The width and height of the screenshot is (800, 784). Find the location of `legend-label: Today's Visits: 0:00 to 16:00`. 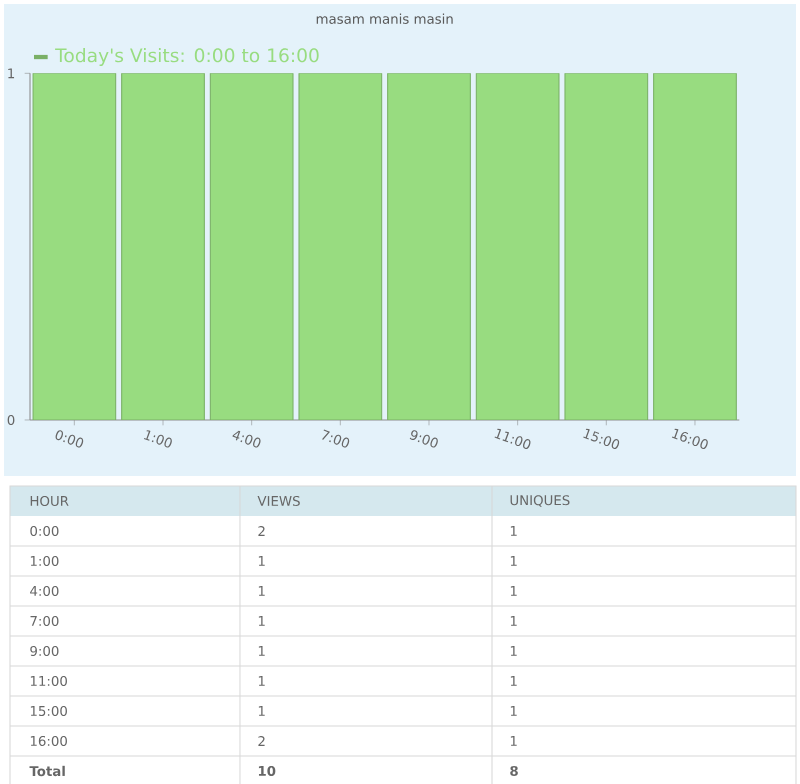

legend-label: Today's Visits: 0:00 to 16:00 is located at coordinates (187, 57).